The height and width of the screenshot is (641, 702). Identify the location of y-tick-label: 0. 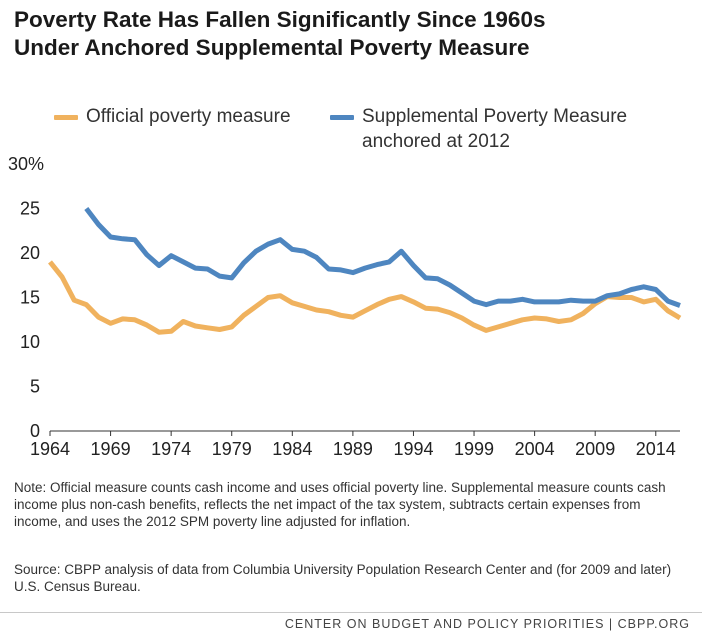
(35, 431).